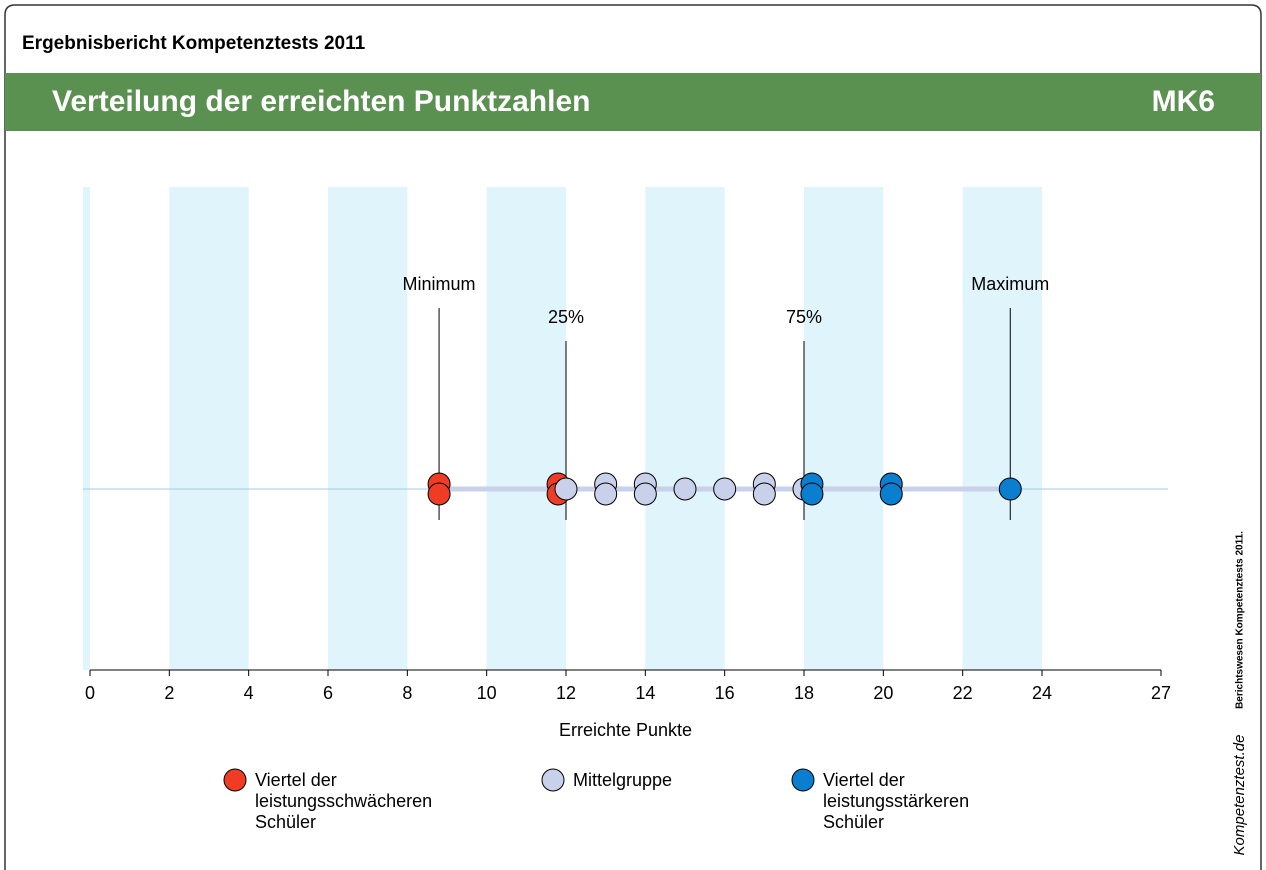 Image resolution: width=1266 pixels, height=870 pixels. What do you see at coordinates (1183, 101) in the screenshot?
I see `chart-code: MK6` at bounding box center [1183, 101].